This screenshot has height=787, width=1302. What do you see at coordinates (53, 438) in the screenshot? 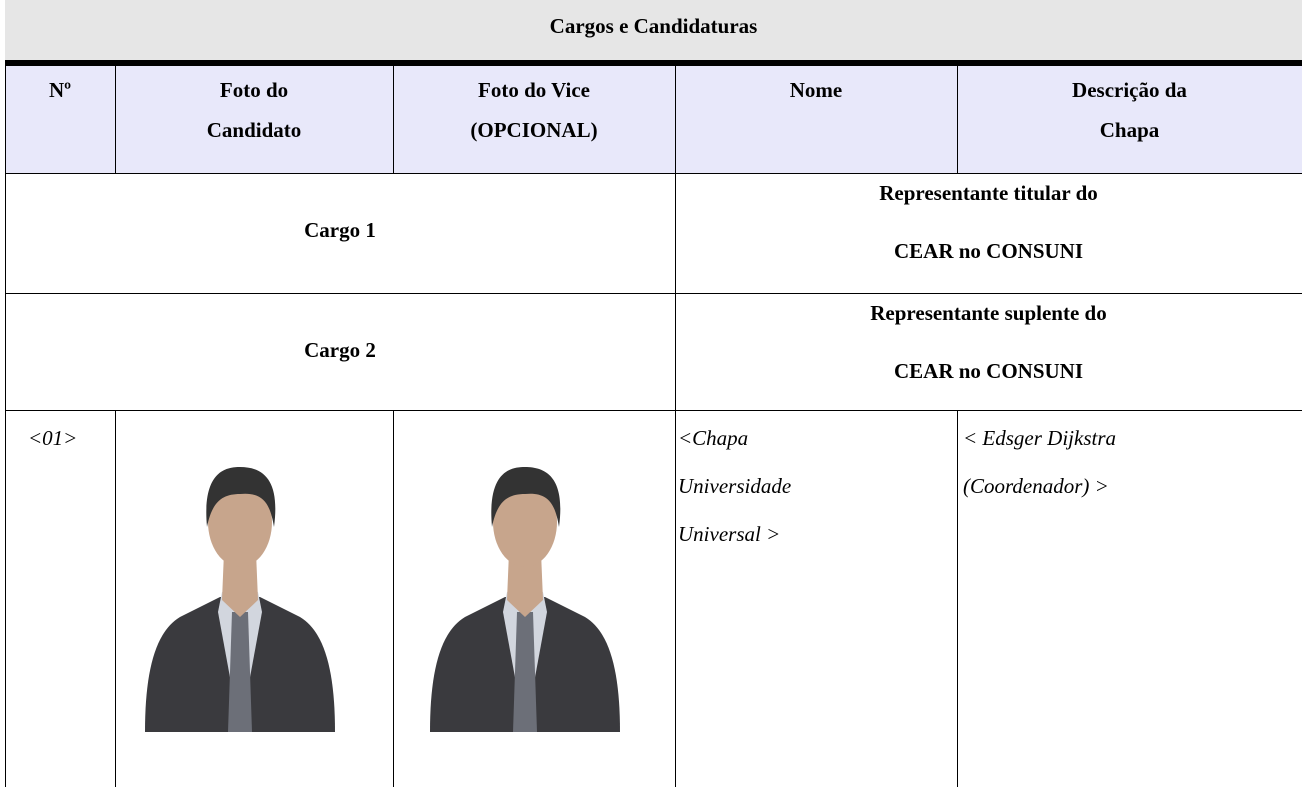
I see `candidate-number: <01>` at bounding box center [53, 438].